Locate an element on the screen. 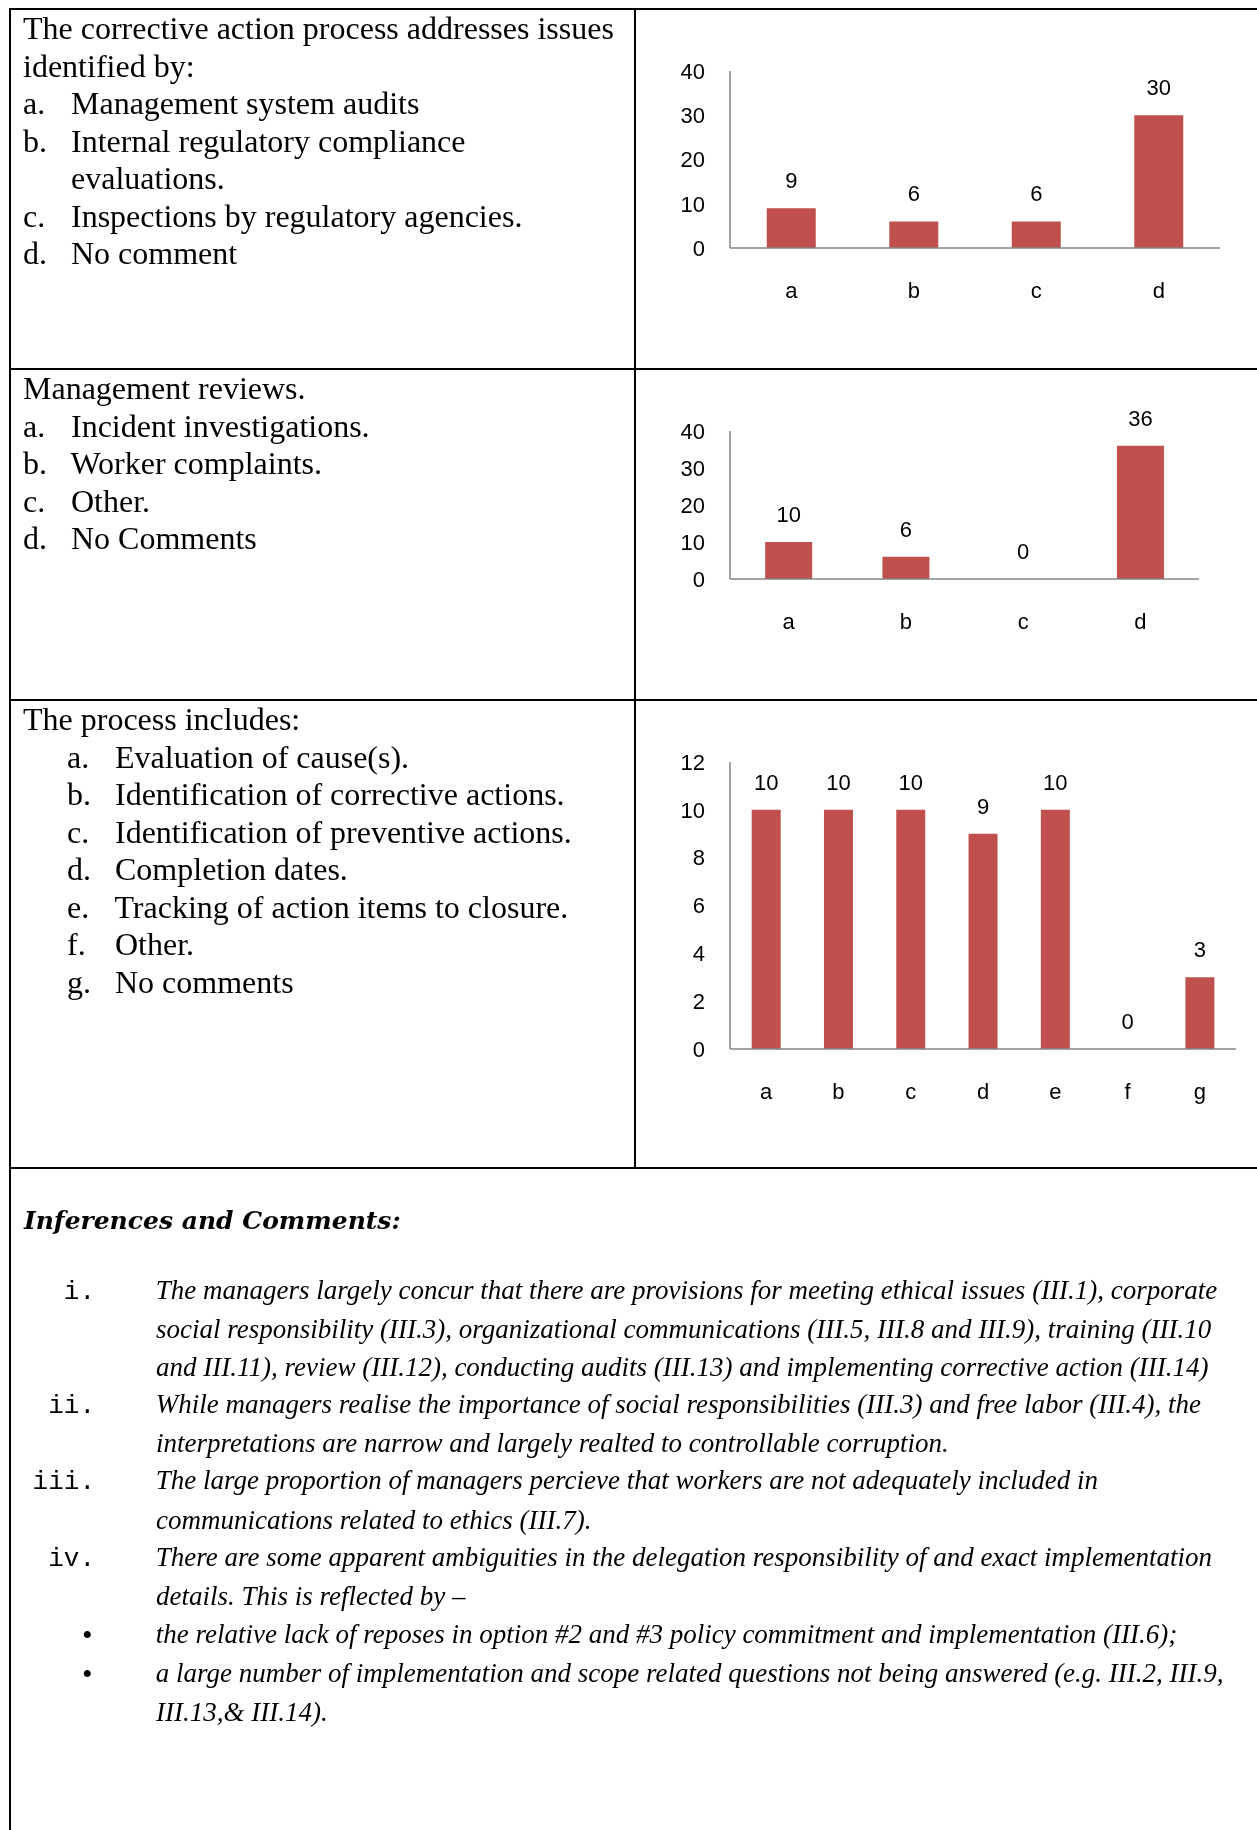 This screenshot has height=1830, width=1257. text: g. No comments is located at coordinates (180, 982).